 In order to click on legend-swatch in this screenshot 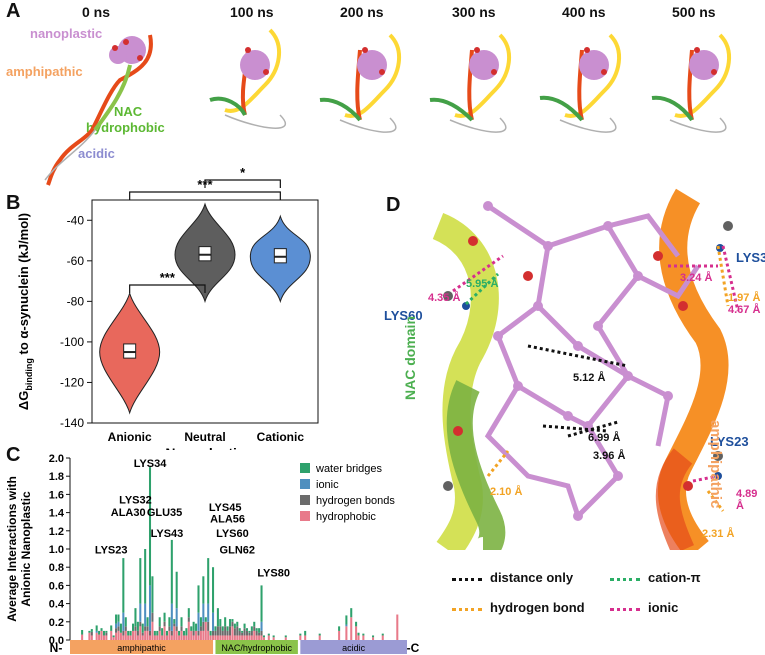, I will do `click(305, 484)`.